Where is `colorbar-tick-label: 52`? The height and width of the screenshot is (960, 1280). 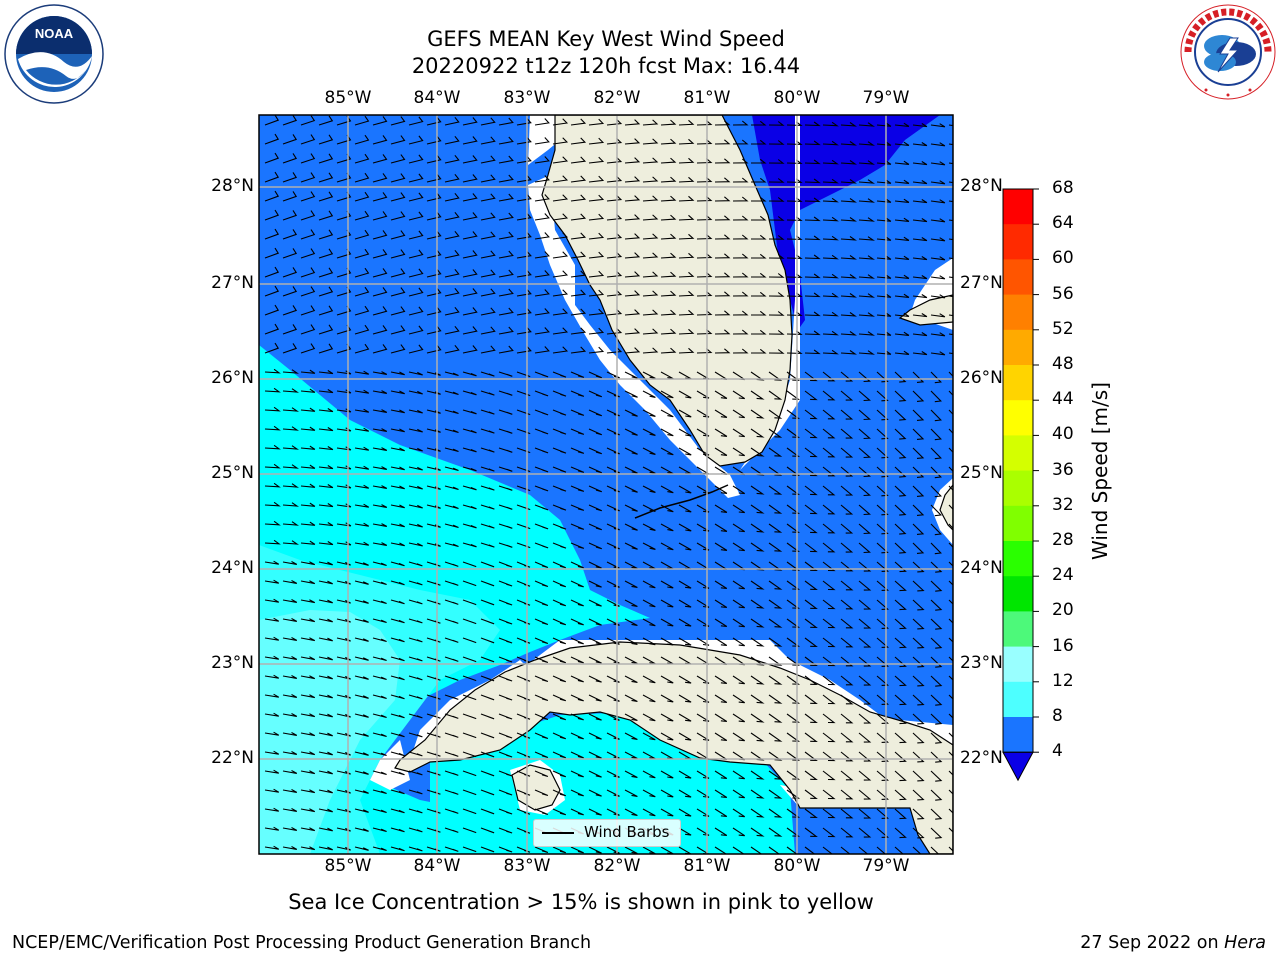 colorbar-tick-label: 52 is located at coordinates (1063, 328).